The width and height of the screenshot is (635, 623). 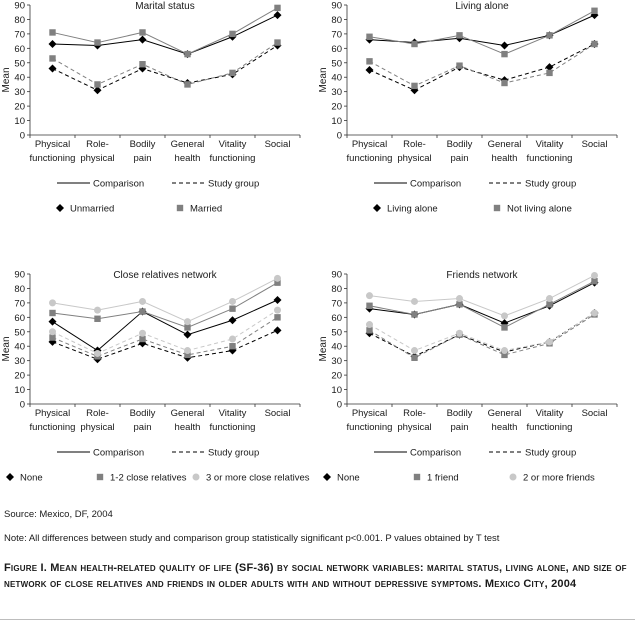 I want to click on legend-series-1-label: Living alone, so click(x=412, y=209).